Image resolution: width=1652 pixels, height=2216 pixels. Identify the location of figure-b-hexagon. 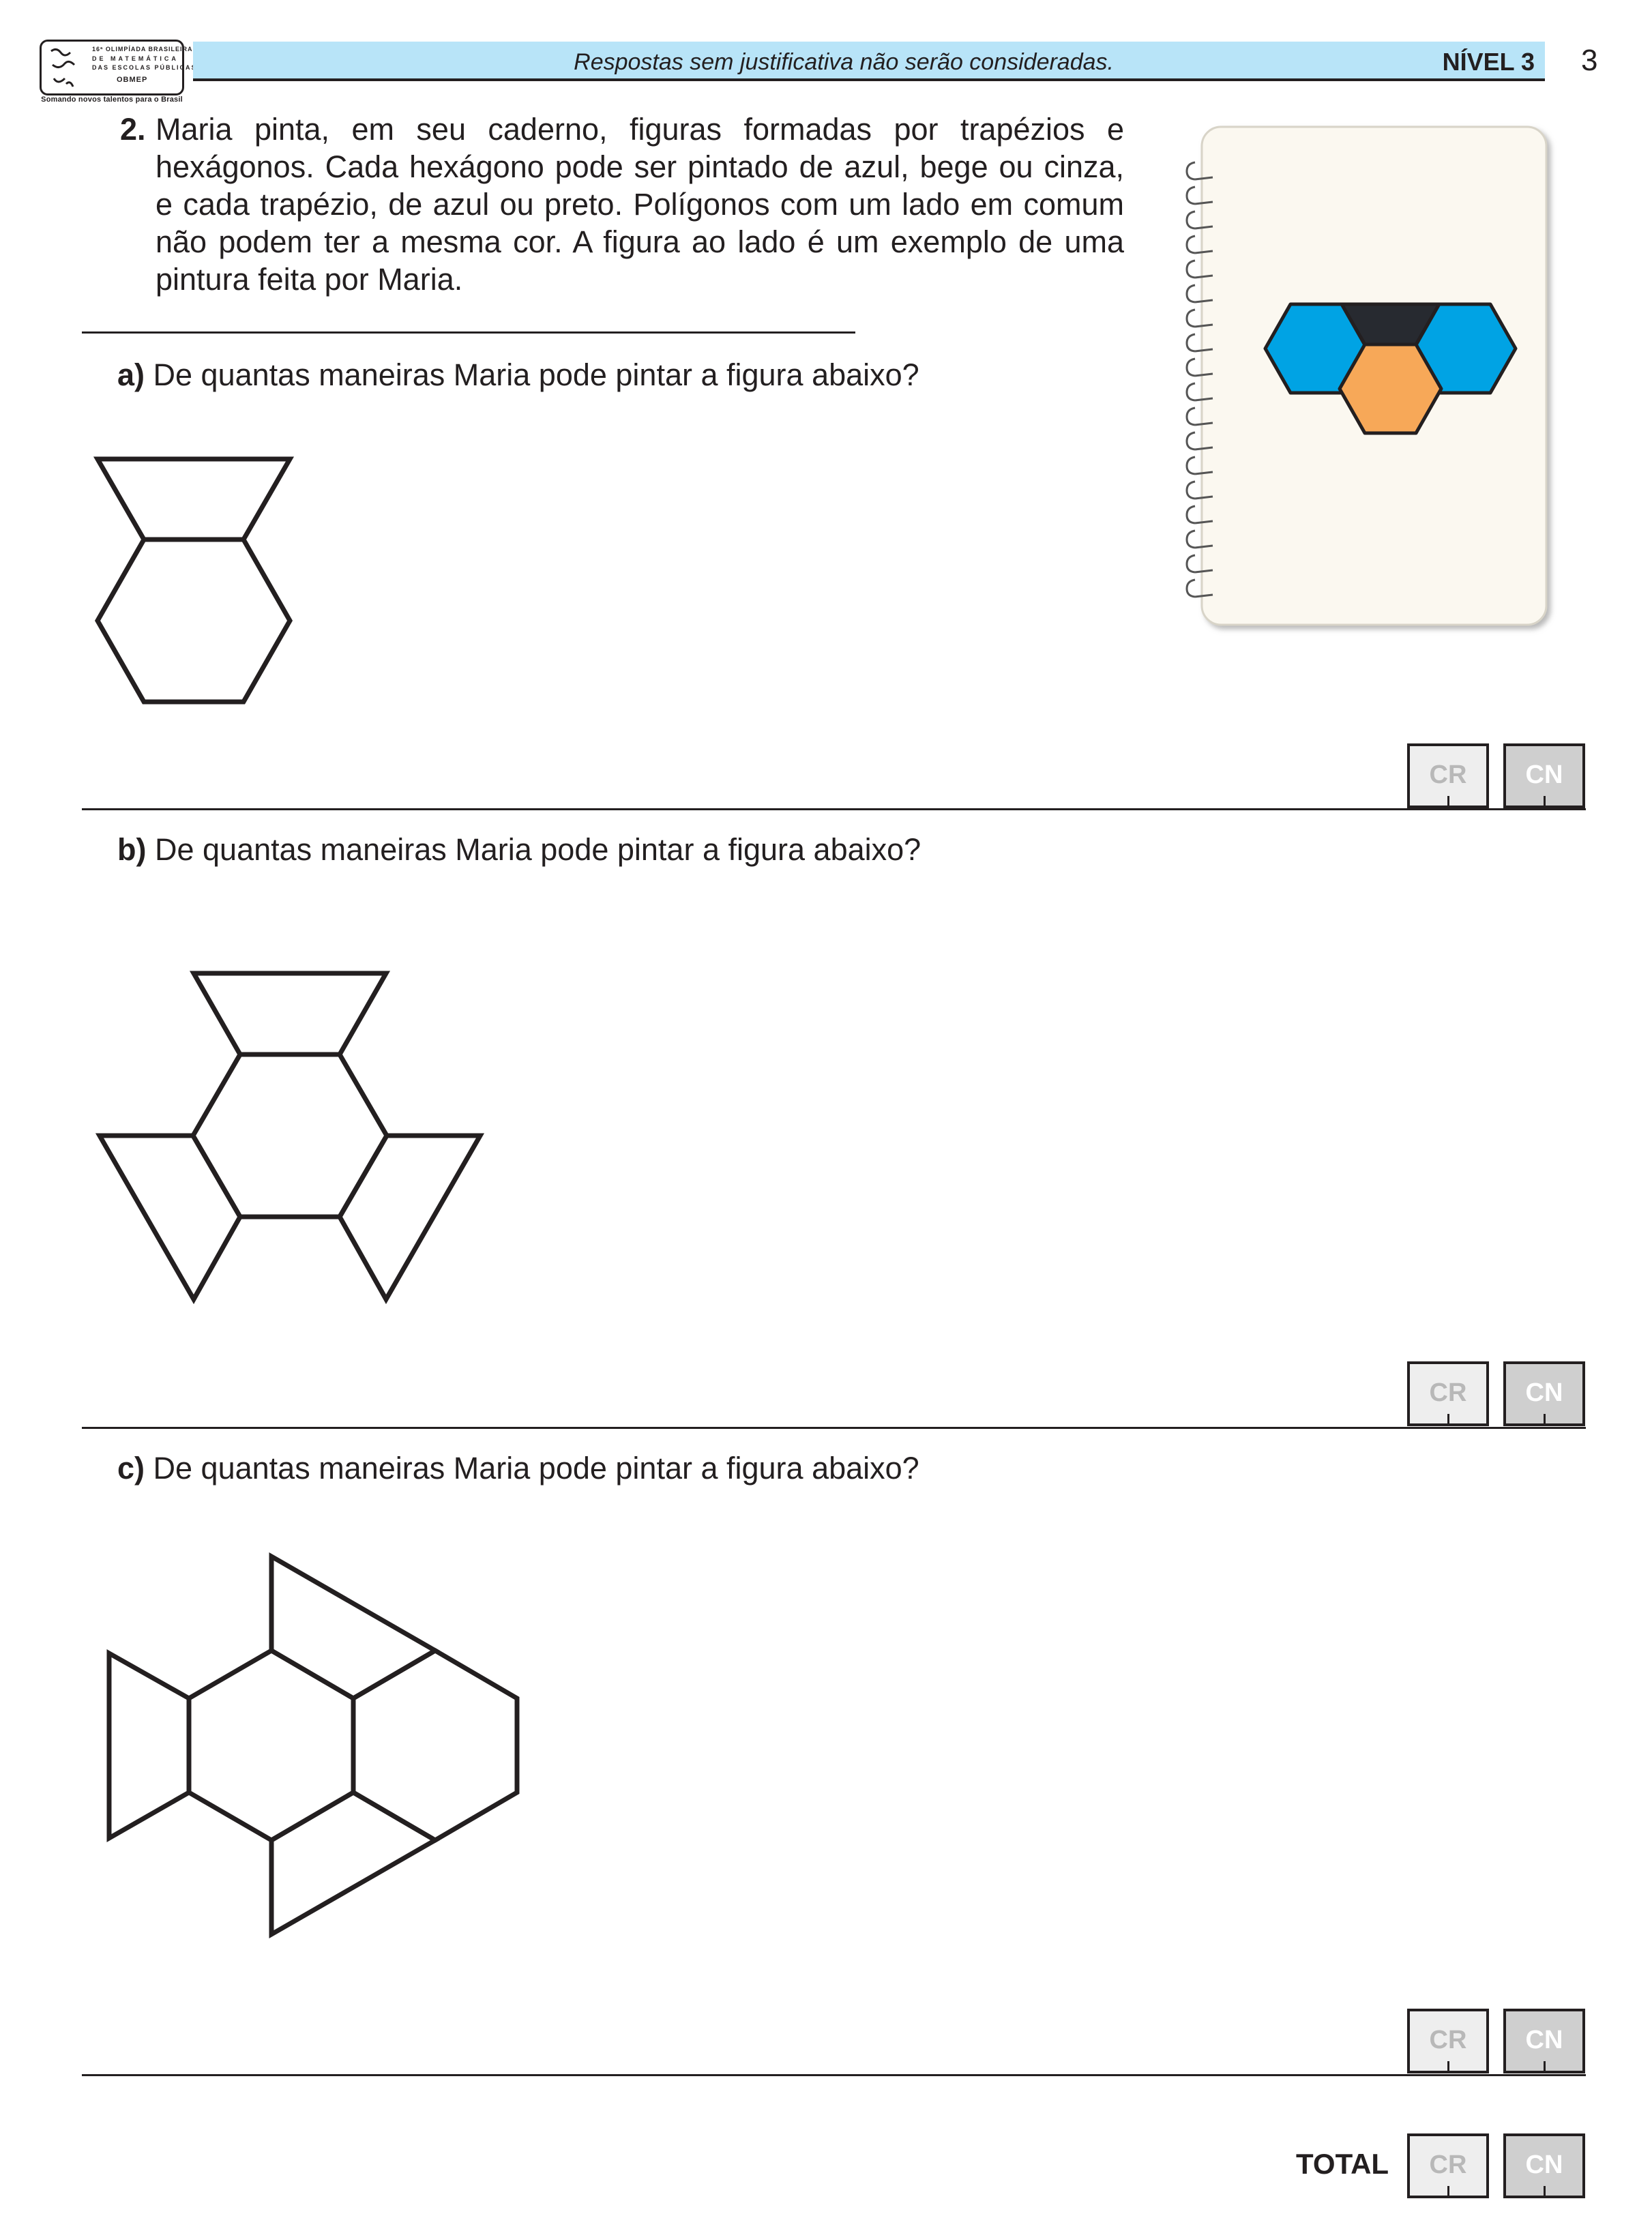
(290, 1136).